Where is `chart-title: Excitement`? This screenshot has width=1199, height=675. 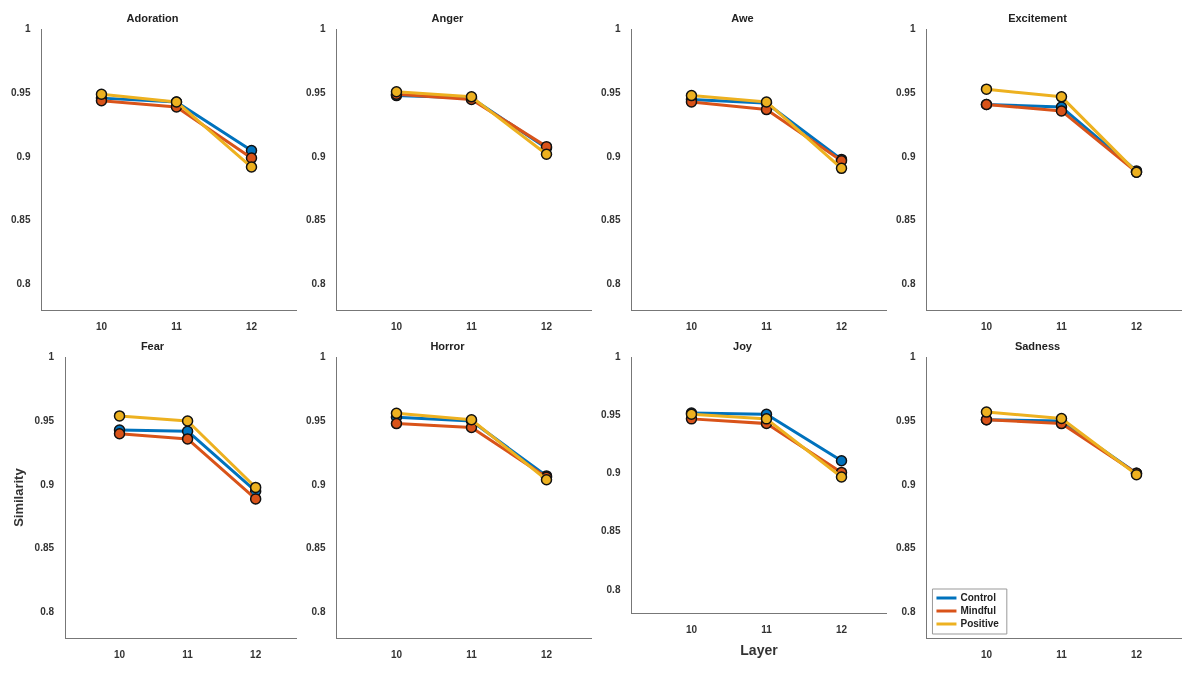
chart-title: Excitement is located at coordinates (1038, 17).